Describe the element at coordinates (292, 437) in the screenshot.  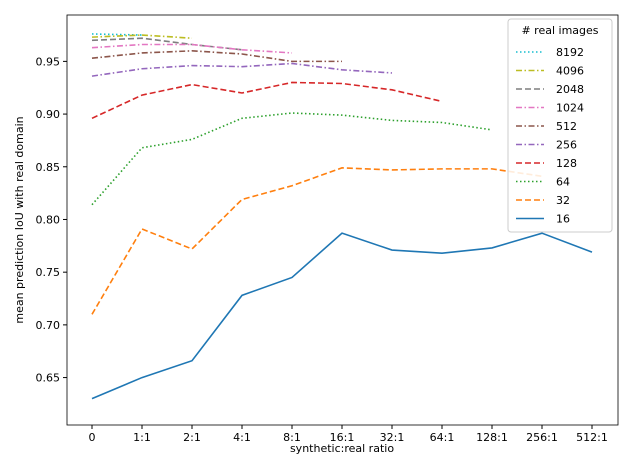
I see `x-tick-label: 8:1` at that location.